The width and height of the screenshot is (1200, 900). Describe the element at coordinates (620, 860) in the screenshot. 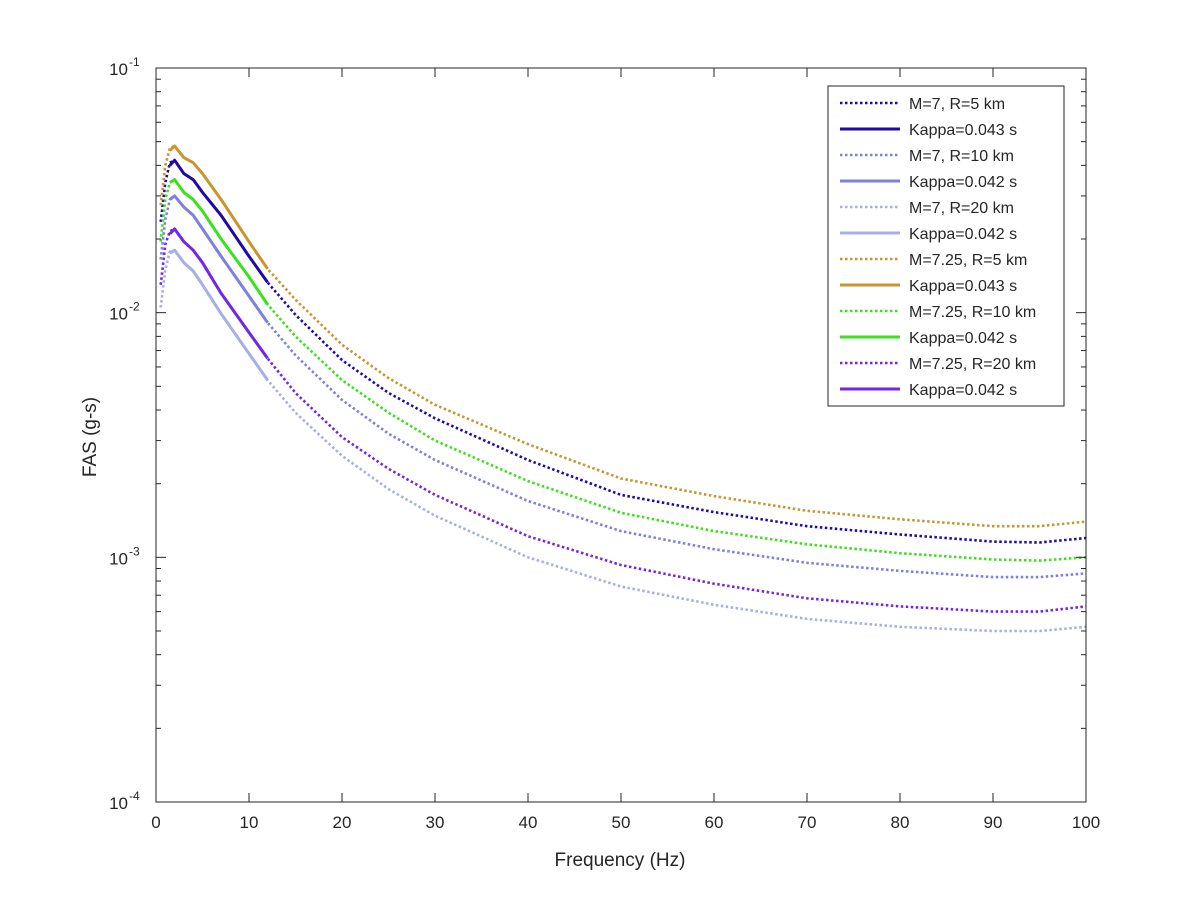

I see `x-axis-label: Frequency (Hz)` at that location.